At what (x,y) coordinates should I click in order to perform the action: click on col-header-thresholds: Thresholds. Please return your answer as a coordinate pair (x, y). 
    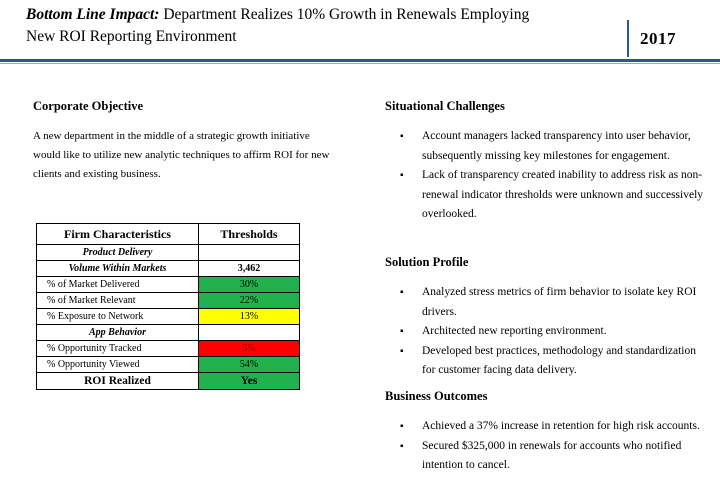
    Looking at the image, I should click on (249, 234).